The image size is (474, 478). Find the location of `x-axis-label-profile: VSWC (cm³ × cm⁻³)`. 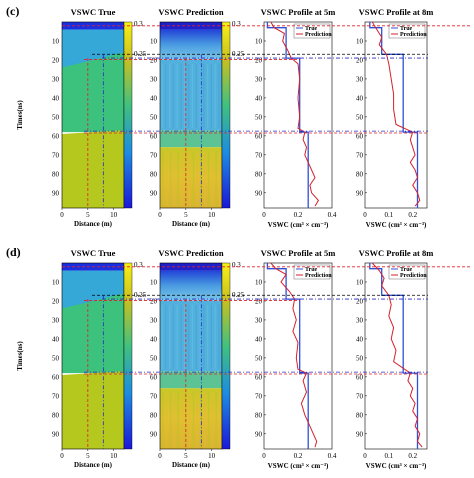

x-axis-label-profile: VSWC (cm³ × cm⁻³) is located at coordinates (298, 466).